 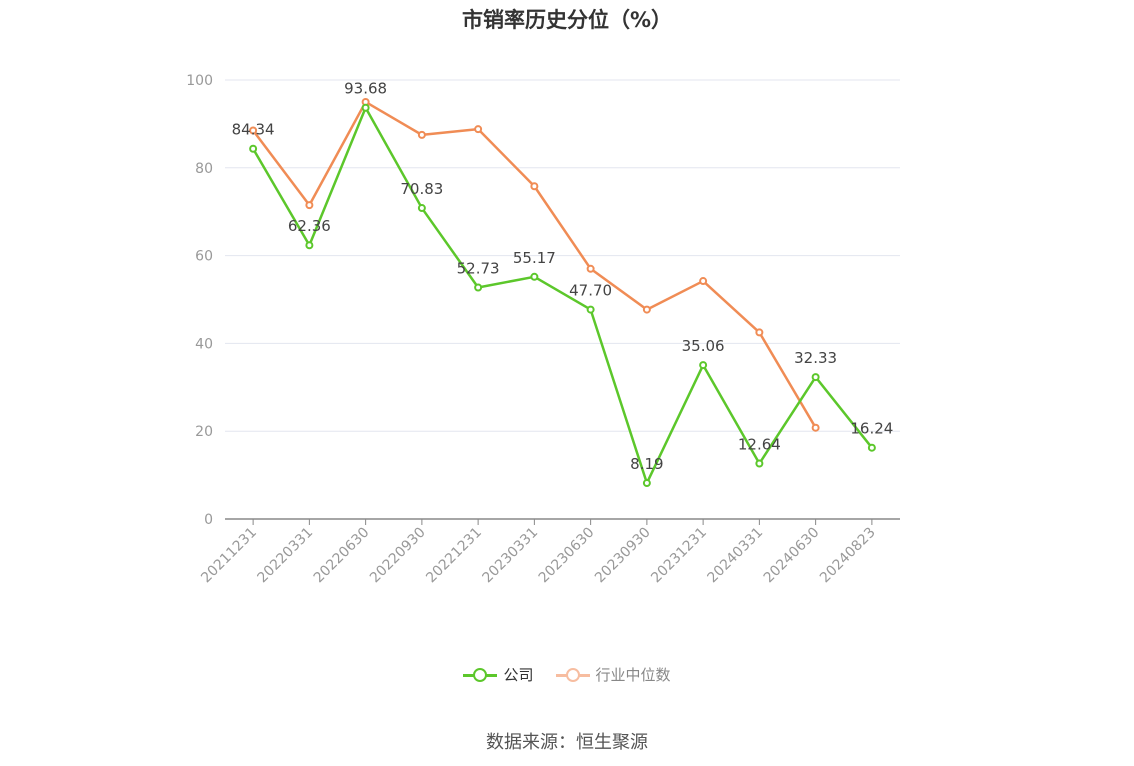 I want to click on y-tick-label: 80, so click(x=204, y=169).